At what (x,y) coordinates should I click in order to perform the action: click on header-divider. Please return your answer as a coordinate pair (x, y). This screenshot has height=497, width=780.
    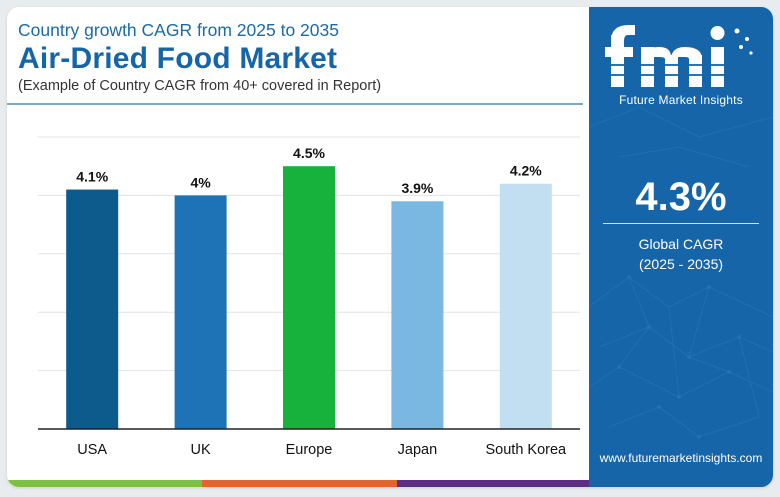
    Looking at the image, I should click on (295, 104).